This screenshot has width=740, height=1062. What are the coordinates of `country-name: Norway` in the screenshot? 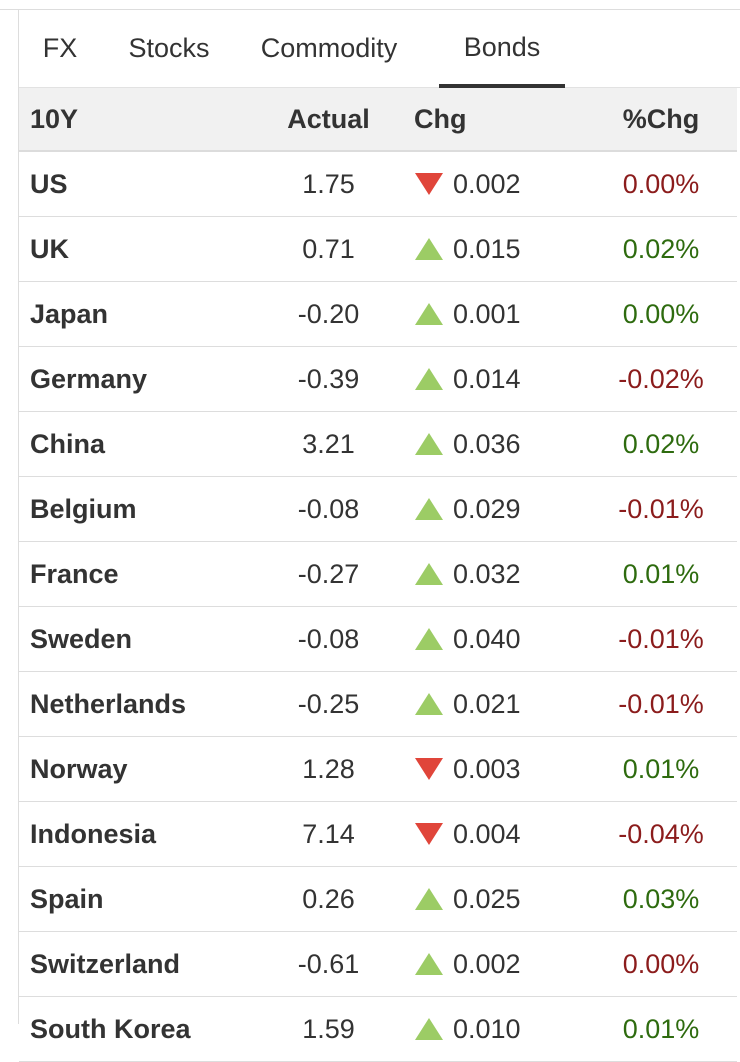 It's located at (141, 769).